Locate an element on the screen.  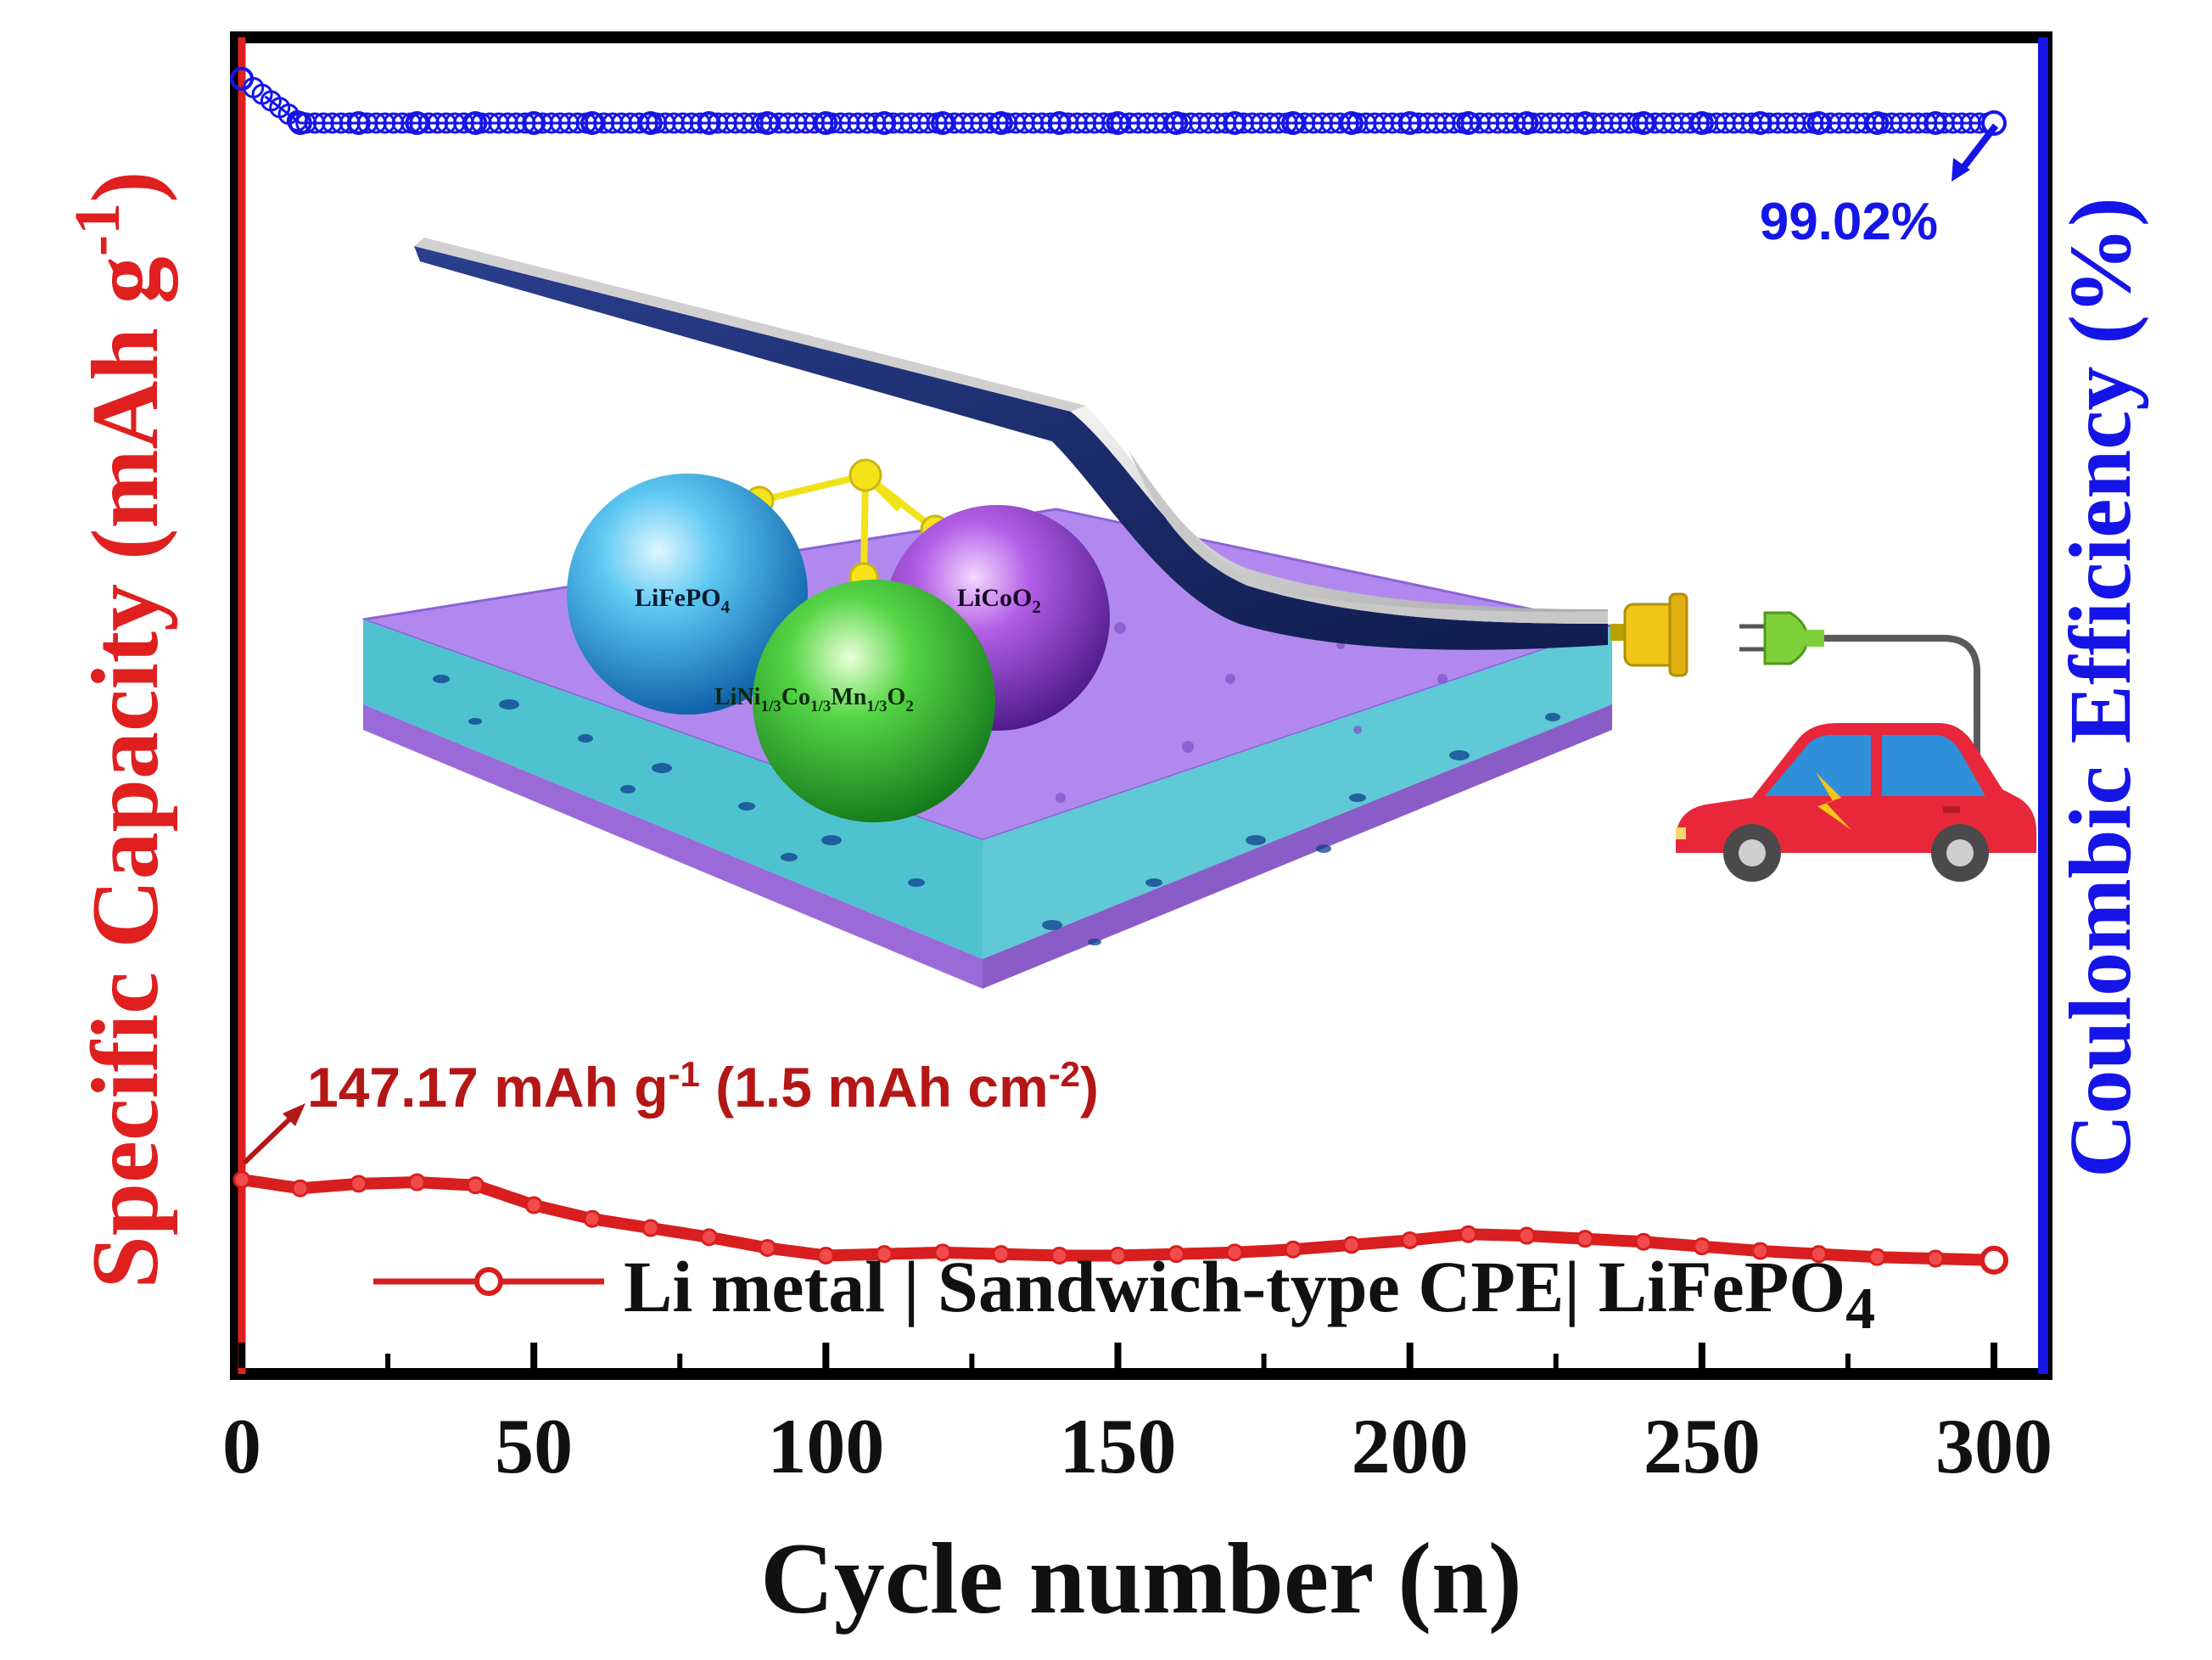
legend-marker is located at coordinates (489, 1281).